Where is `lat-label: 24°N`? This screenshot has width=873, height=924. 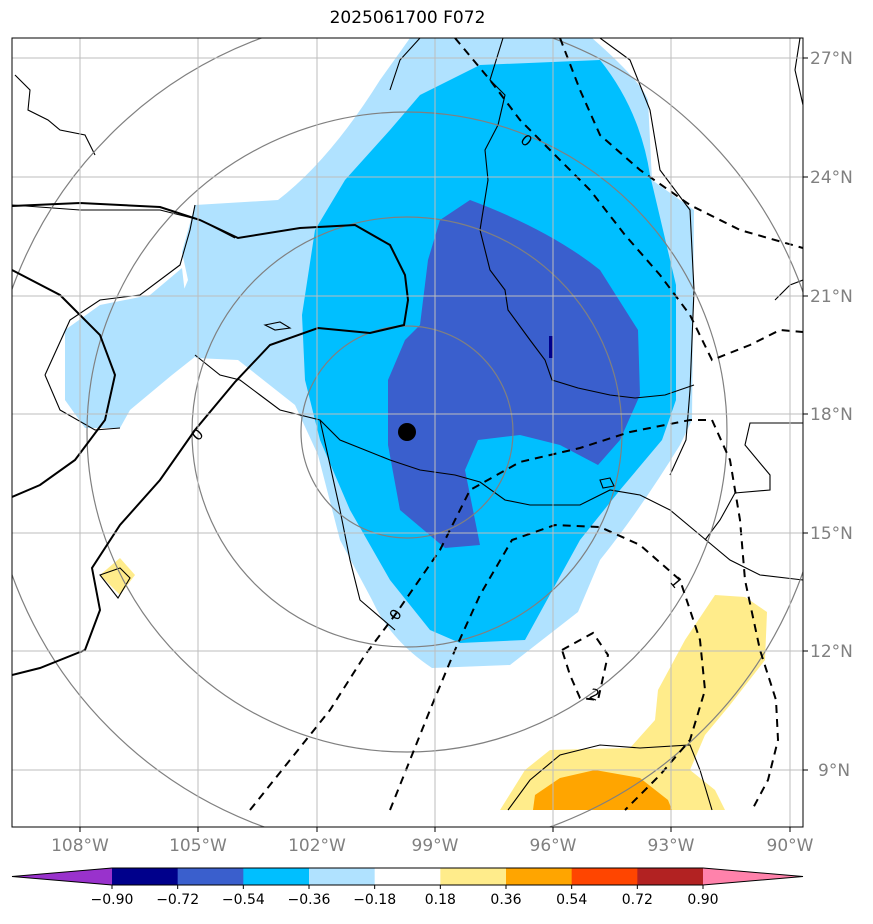
lat-label: 24°N is located at coordinates (831, 178).